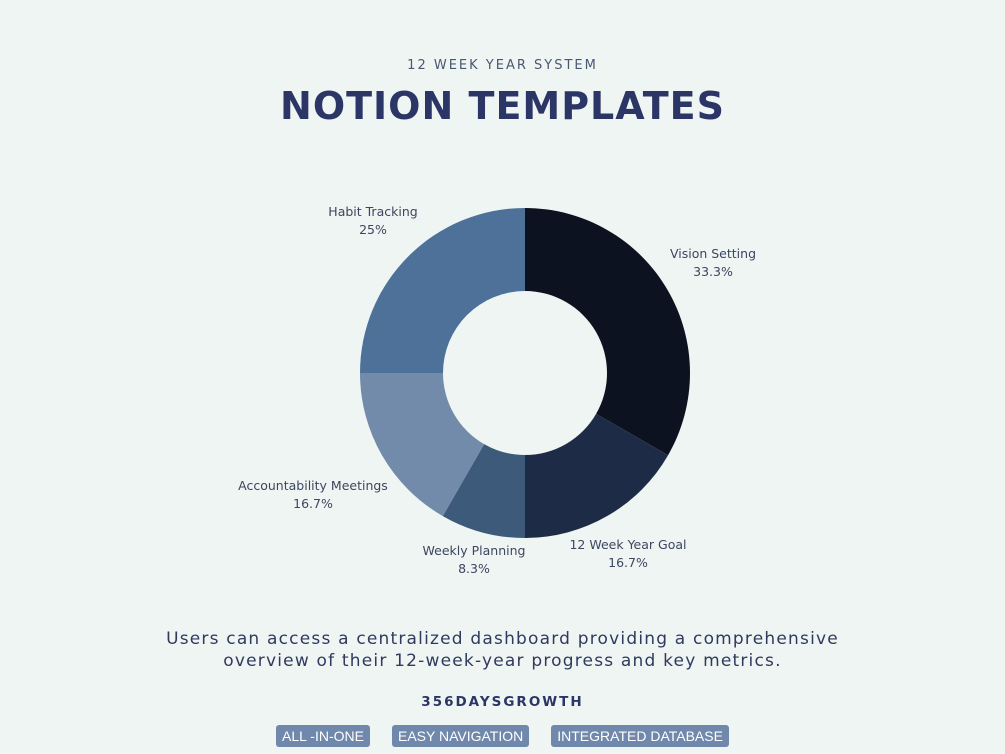 The height and width of the screenshot is (754, 1005). Describe the element at coordinates (713, 271) in the screenshot. I see `slice-value-label: 33.3%` at that location.